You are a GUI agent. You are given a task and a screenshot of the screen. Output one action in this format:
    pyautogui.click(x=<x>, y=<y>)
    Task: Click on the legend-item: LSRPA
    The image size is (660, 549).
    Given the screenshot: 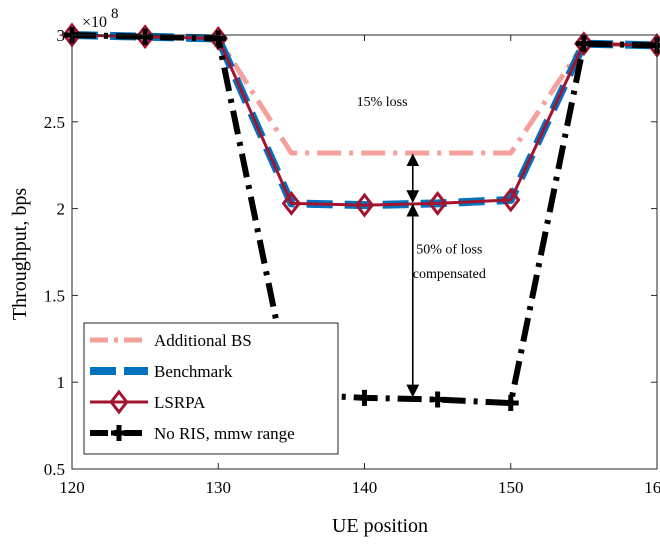 What is the action you would take?
    pyautogui.click(x=148, y=402)
    